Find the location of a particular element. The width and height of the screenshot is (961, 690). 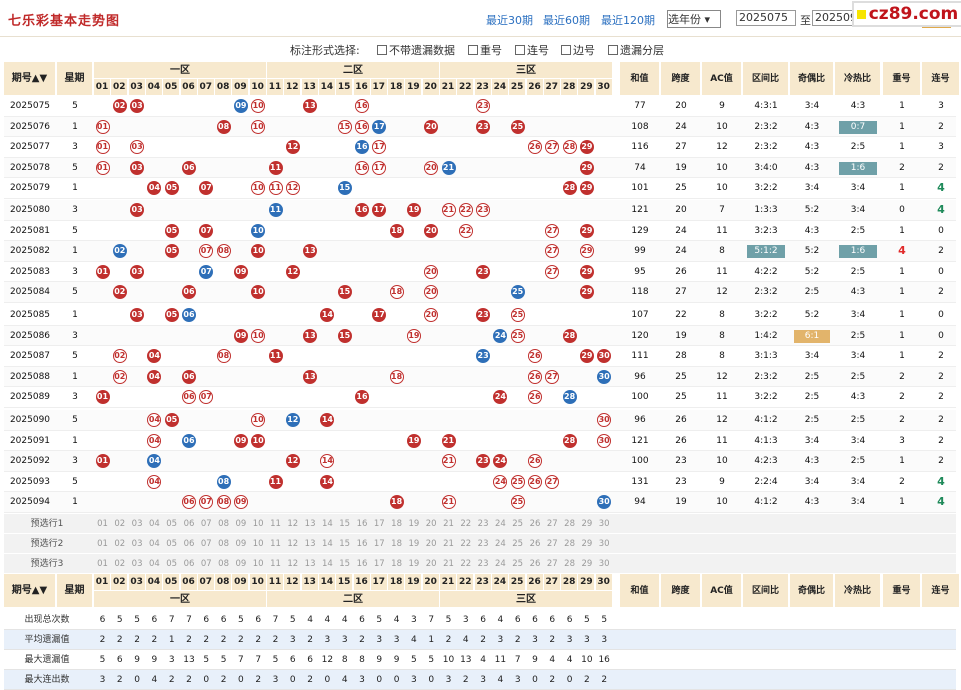

option-layered: 遗漏分层 is located at coordinates (636, 50).